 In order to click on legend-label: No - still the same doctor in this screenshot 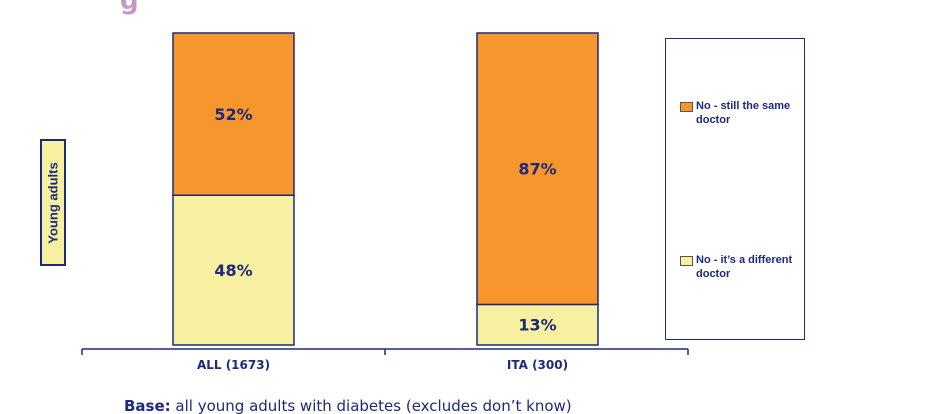, I will do `click(743, 113)`.